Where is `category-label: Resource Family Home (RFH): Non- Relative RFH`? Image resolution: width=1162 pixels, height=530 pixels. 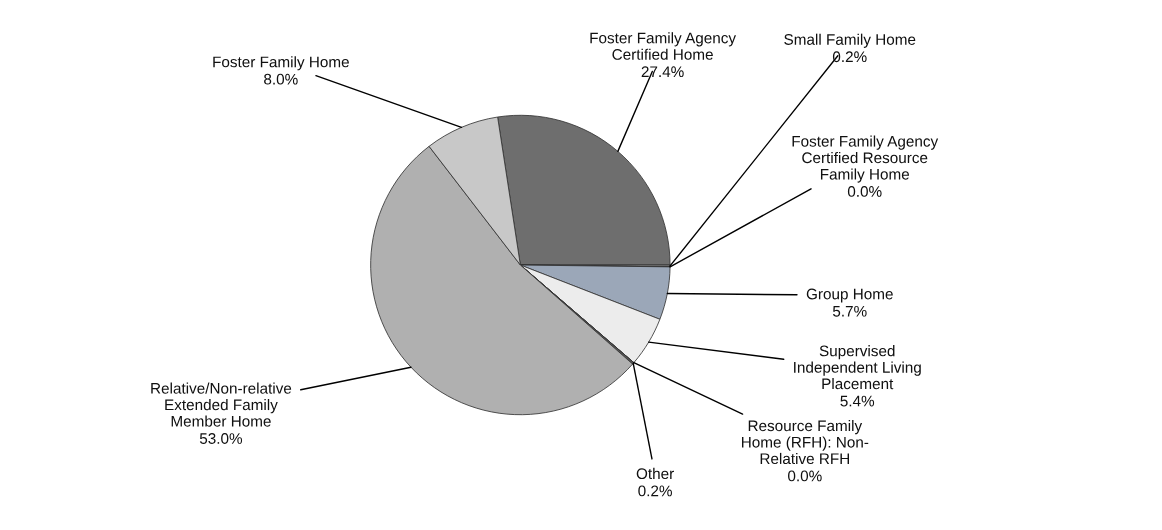 category-label: Resource Family Home (RFH): Non- Relative RFH is located at coordinates (805, 442).